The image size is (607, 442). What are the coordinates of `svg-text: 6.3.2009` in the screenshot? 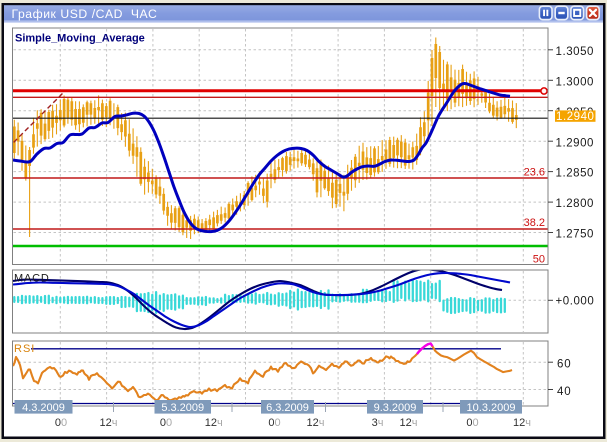 It's located at (287, 408).